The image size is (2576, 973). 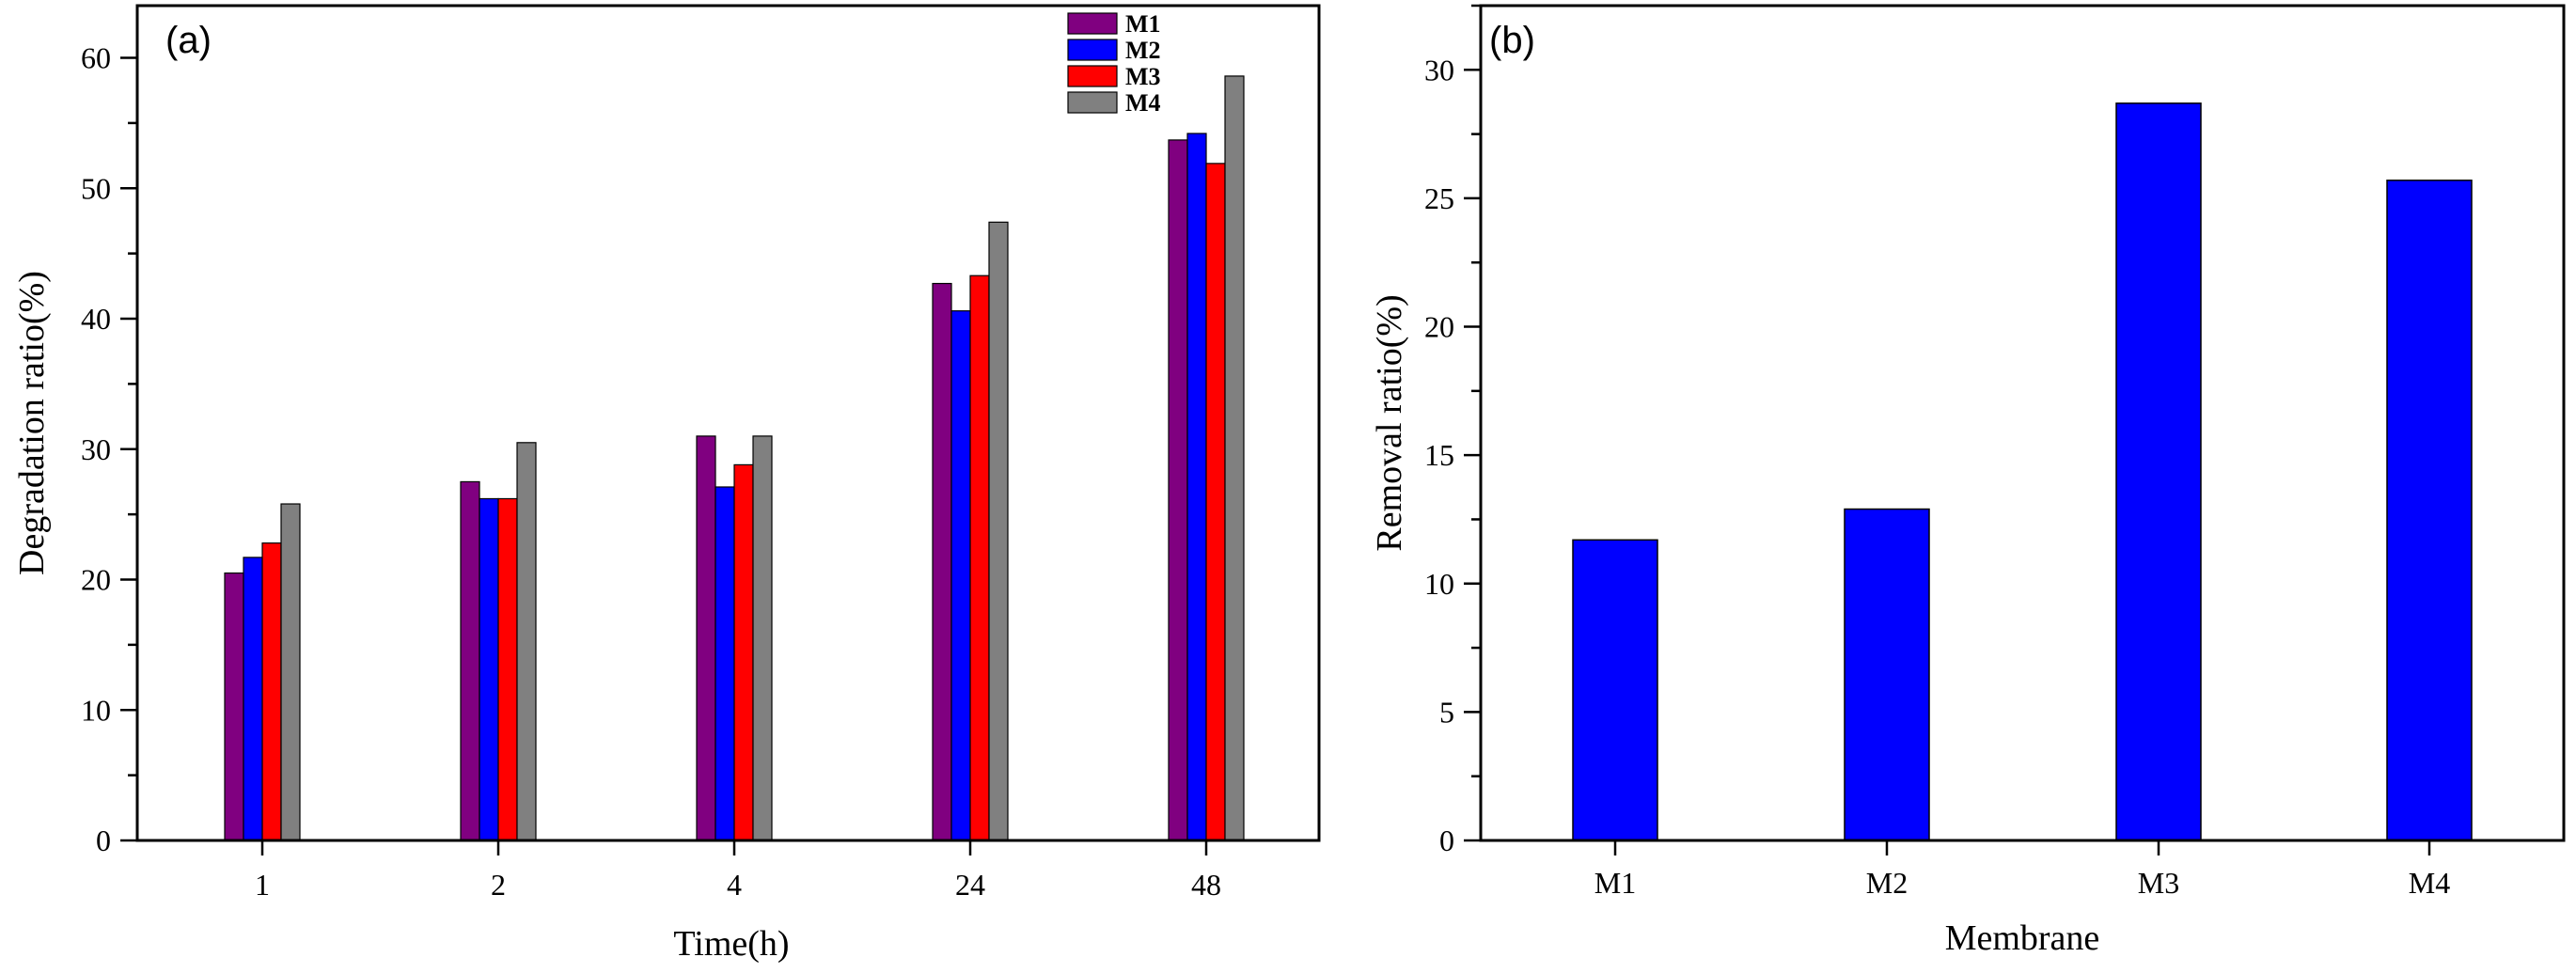 I want to click on y-tick-label: 60, so click(x=96, y=58).